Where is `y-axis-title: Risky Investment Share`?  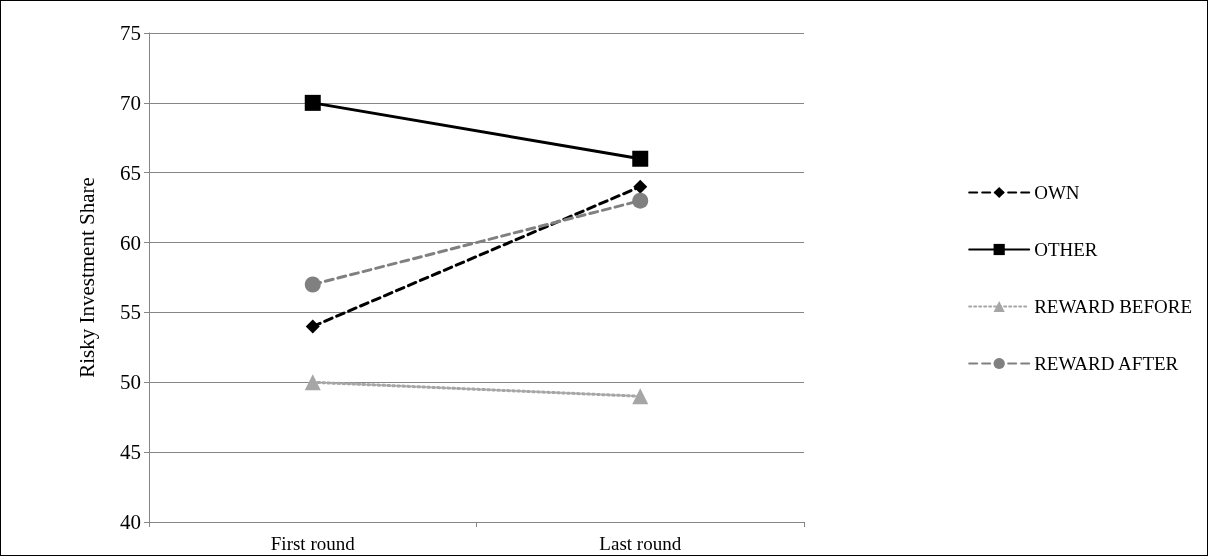
y-axis-title: Risky Investment Share is located at coordinates (86, 277).